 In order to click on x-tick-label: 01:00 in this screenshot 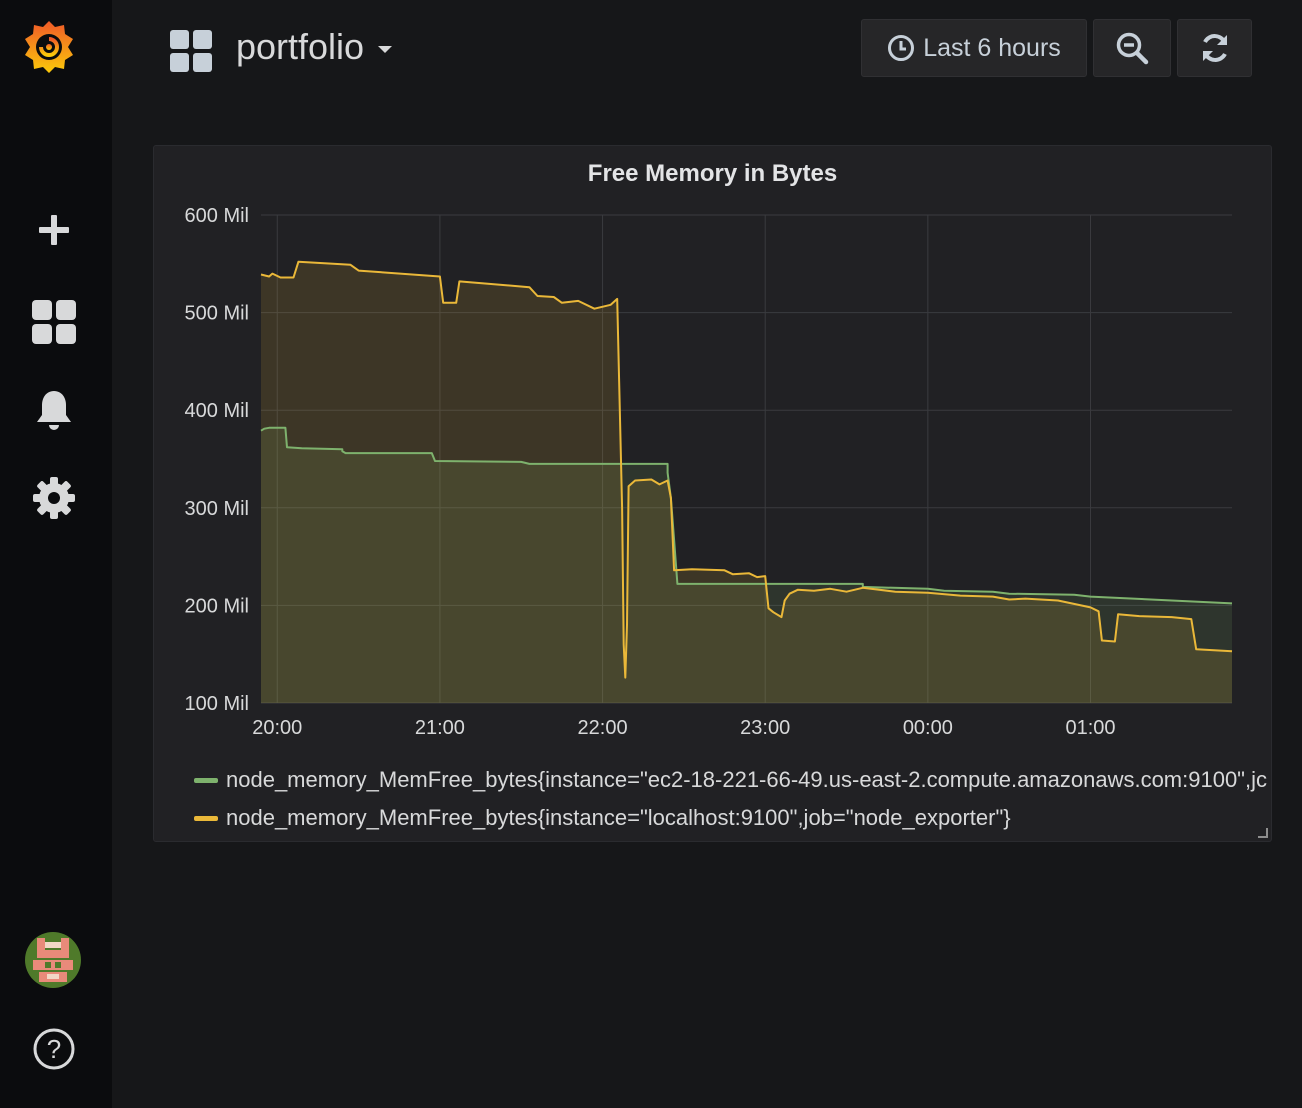, I will do `click(1090, 728)`.